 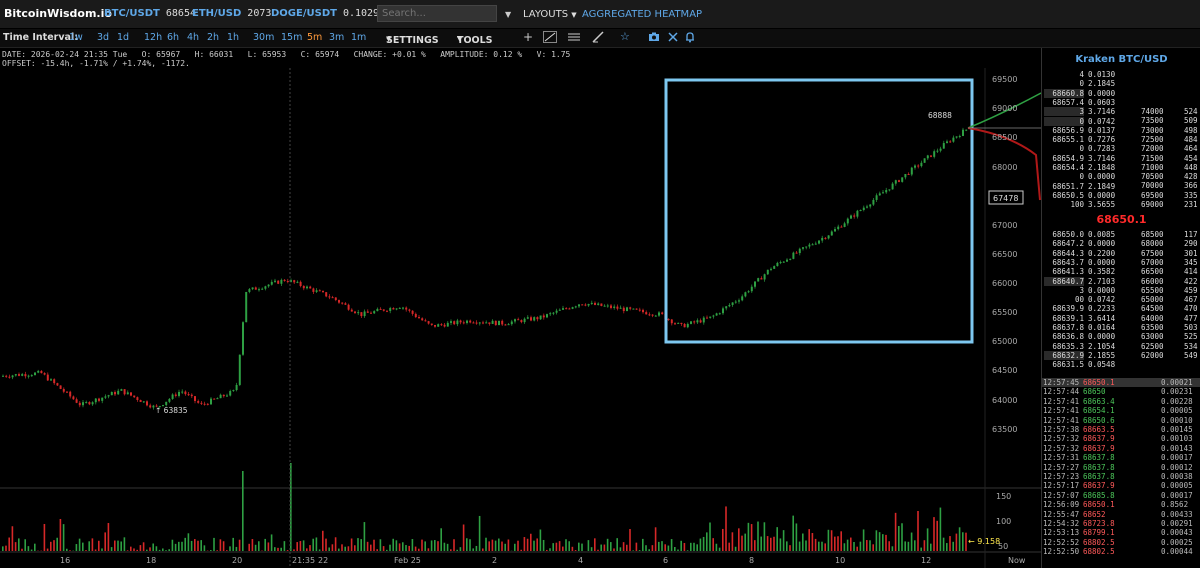 I want to click on ask-depth-row: 71000 448, so click(x=1121, y=167).